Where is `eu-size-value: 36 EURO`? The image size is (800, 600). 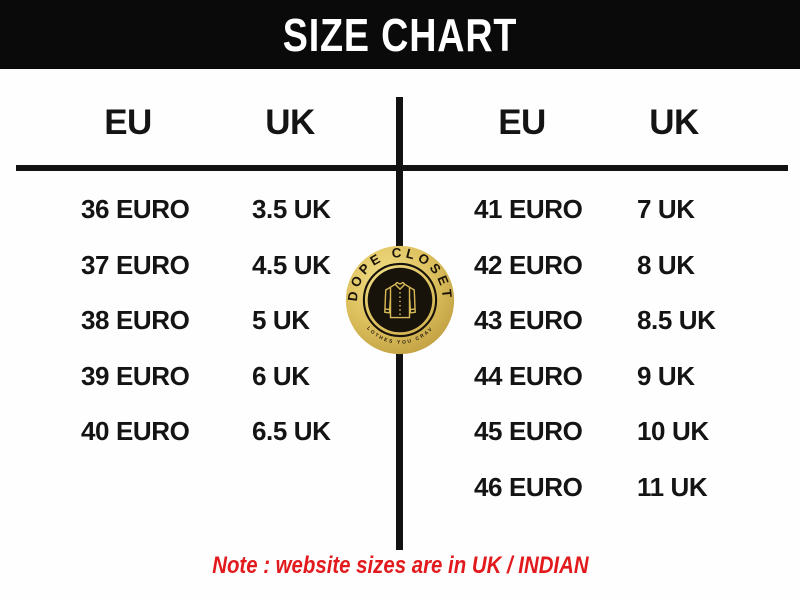
eu-size-value: 36 EURO is located at coordinates (135, 209).